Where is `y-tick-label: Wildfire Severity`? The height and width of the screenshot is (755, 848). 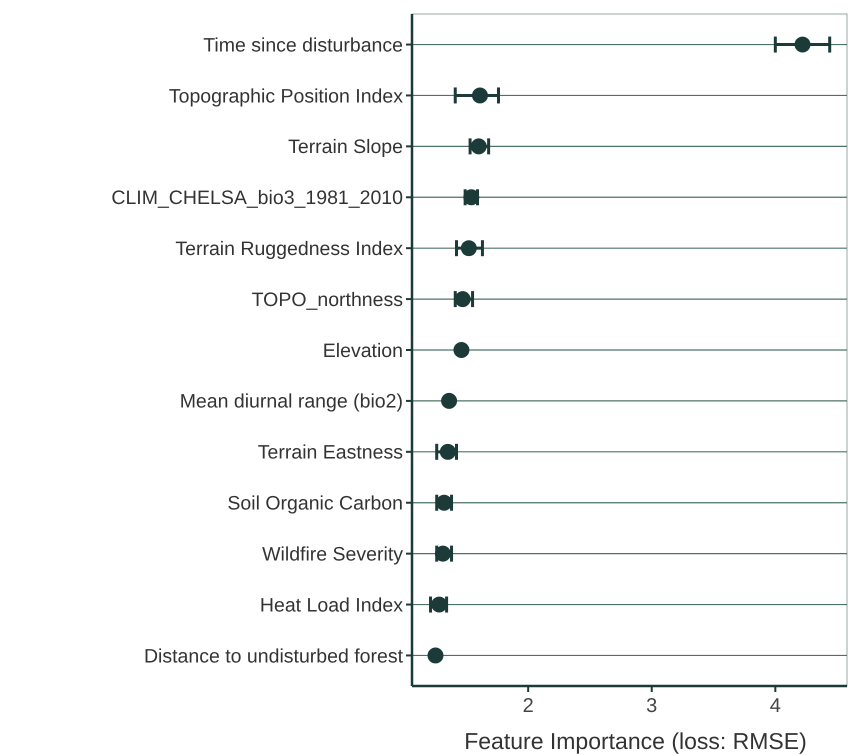
y-tick-label: Wildfire Severity is located at coordinates (333, 554).